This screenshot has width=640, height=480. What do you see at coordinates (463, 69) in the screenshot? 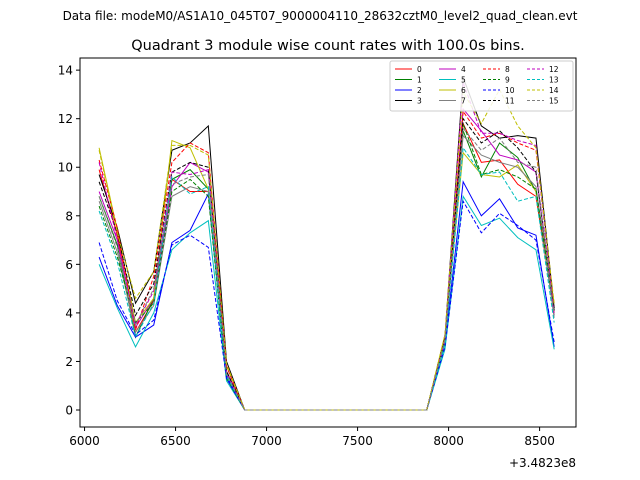
I see `legend-label-4: 4` at bounding box center [463, 69].